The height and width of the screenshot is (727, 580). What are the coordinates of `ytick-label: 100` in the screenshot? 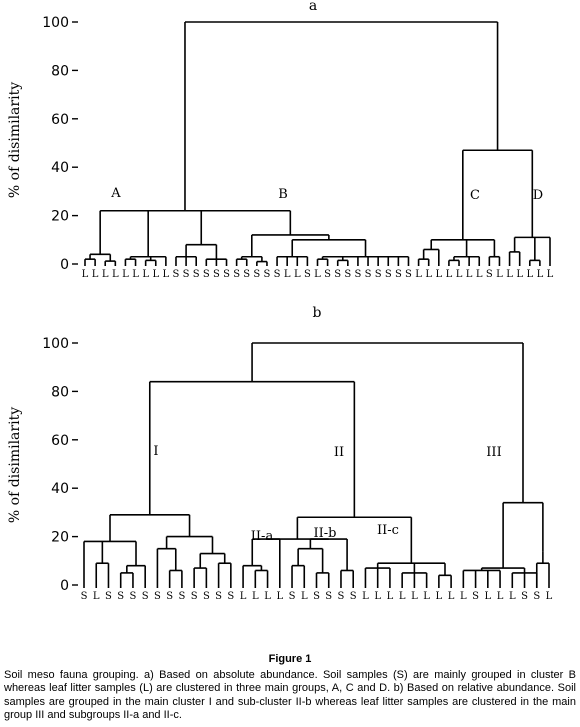 It's located at (55, 344).